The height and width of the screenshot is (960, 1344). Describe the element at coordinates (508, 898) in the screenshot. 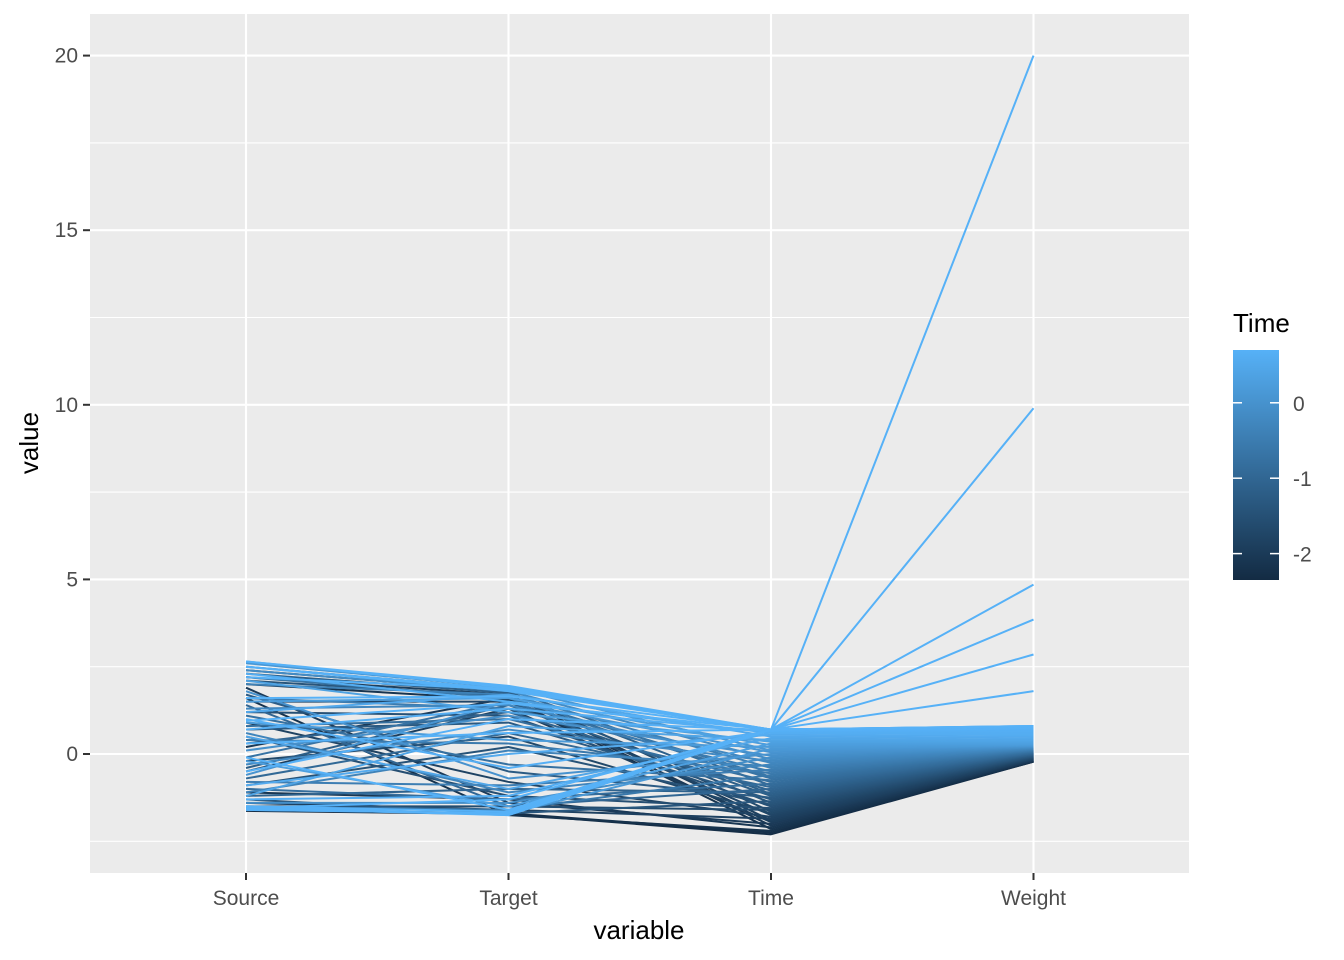

I see `x-tick-label: Target` at that location.